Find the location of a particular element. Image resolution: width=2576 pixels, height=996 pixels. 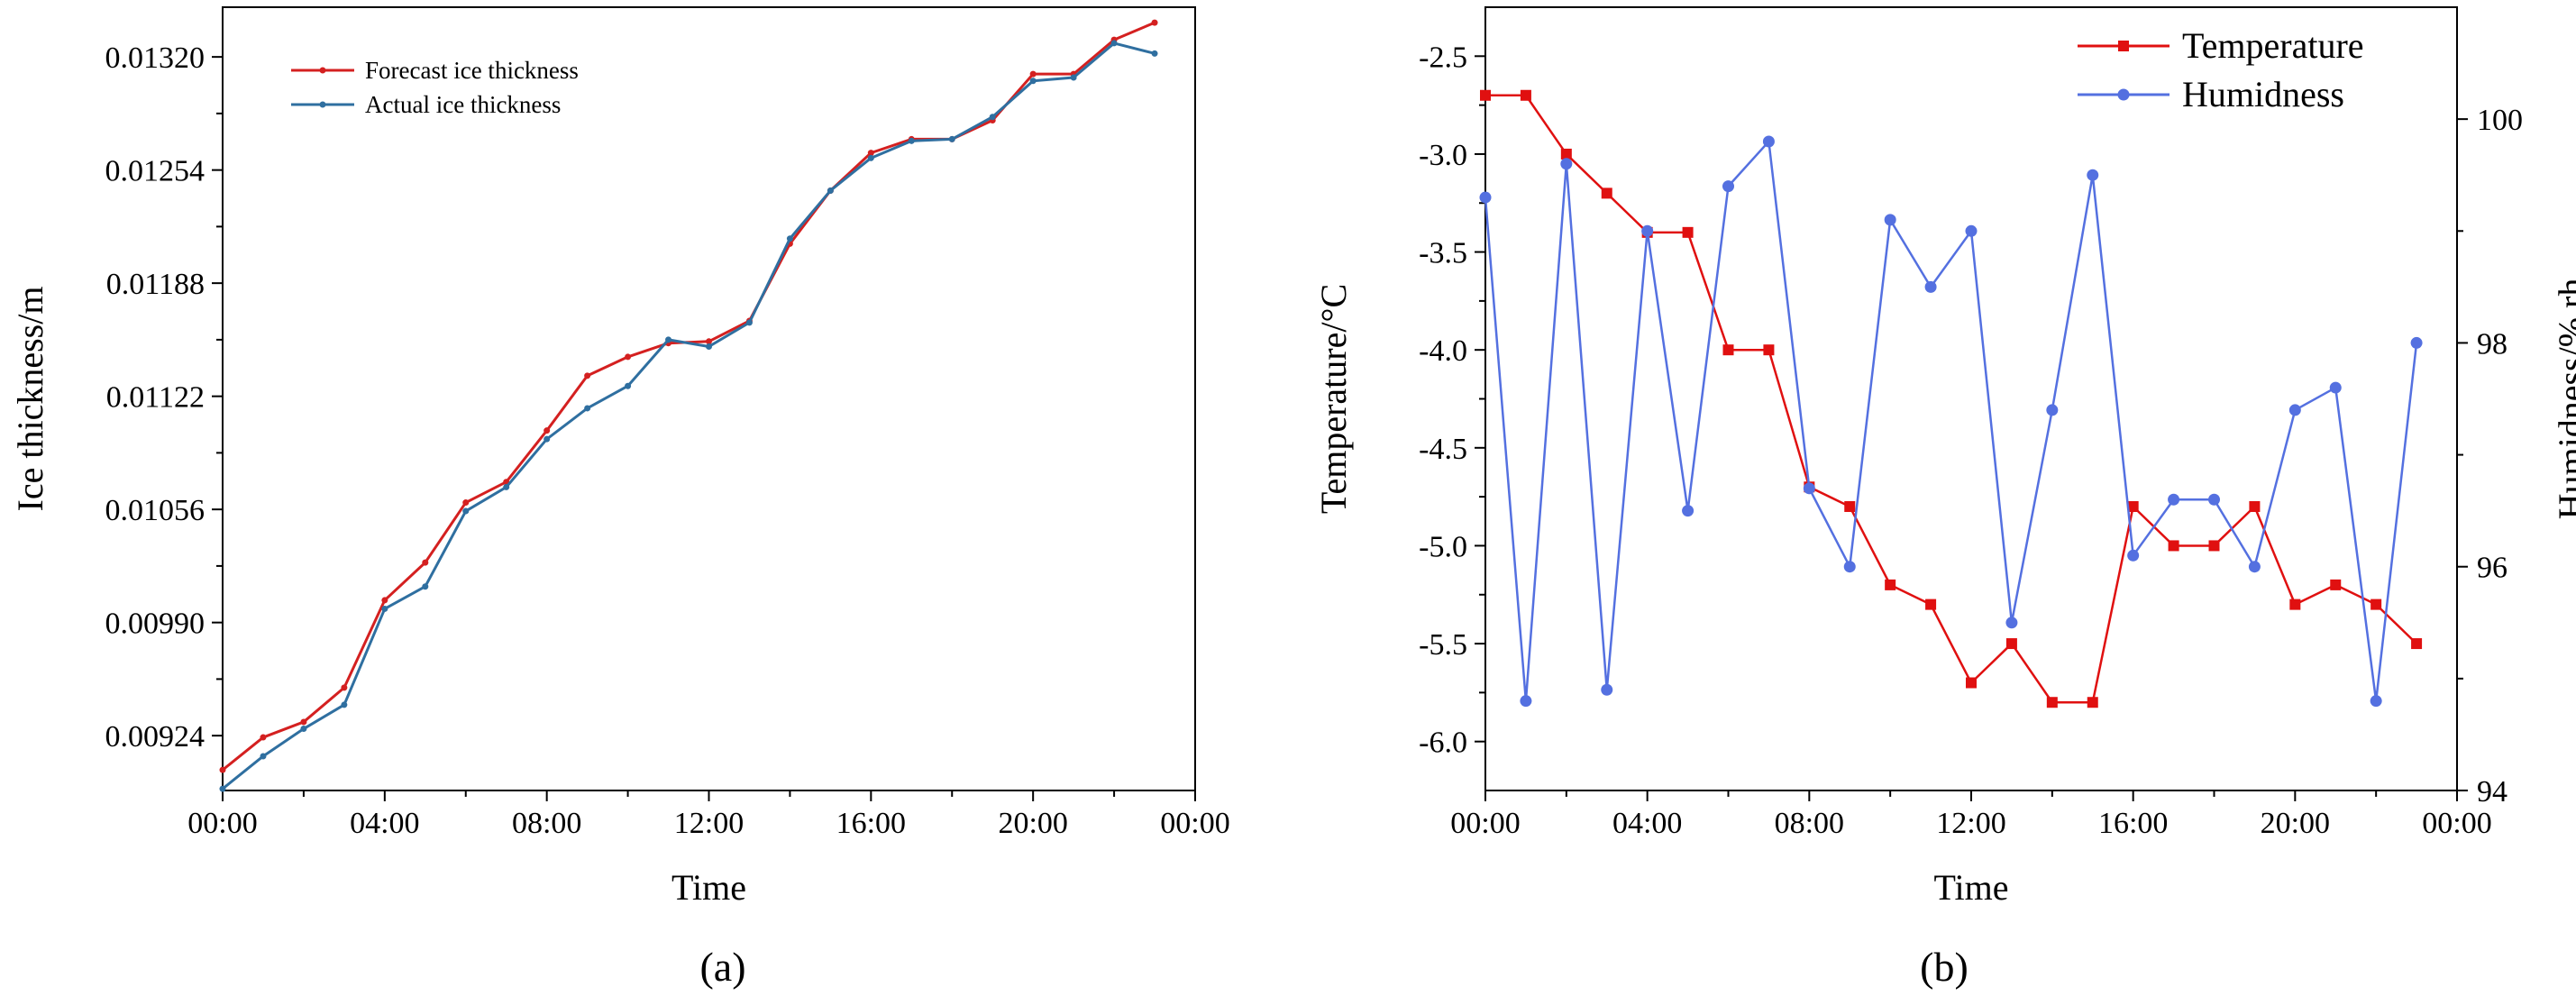

y-tick-label: 0.00990 is located at coordinates (155, 624).